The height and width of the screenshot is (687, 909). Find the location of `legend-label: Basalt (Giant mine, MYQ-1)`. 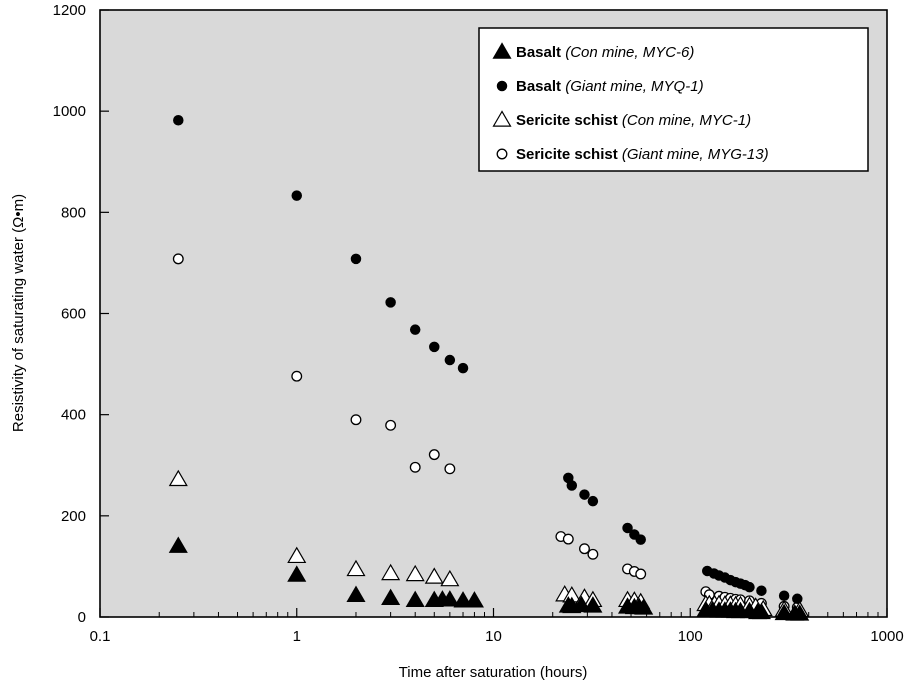

legend-label: Basalt (Giant mine, MYQ-1) is located at coordinates (610, 86).